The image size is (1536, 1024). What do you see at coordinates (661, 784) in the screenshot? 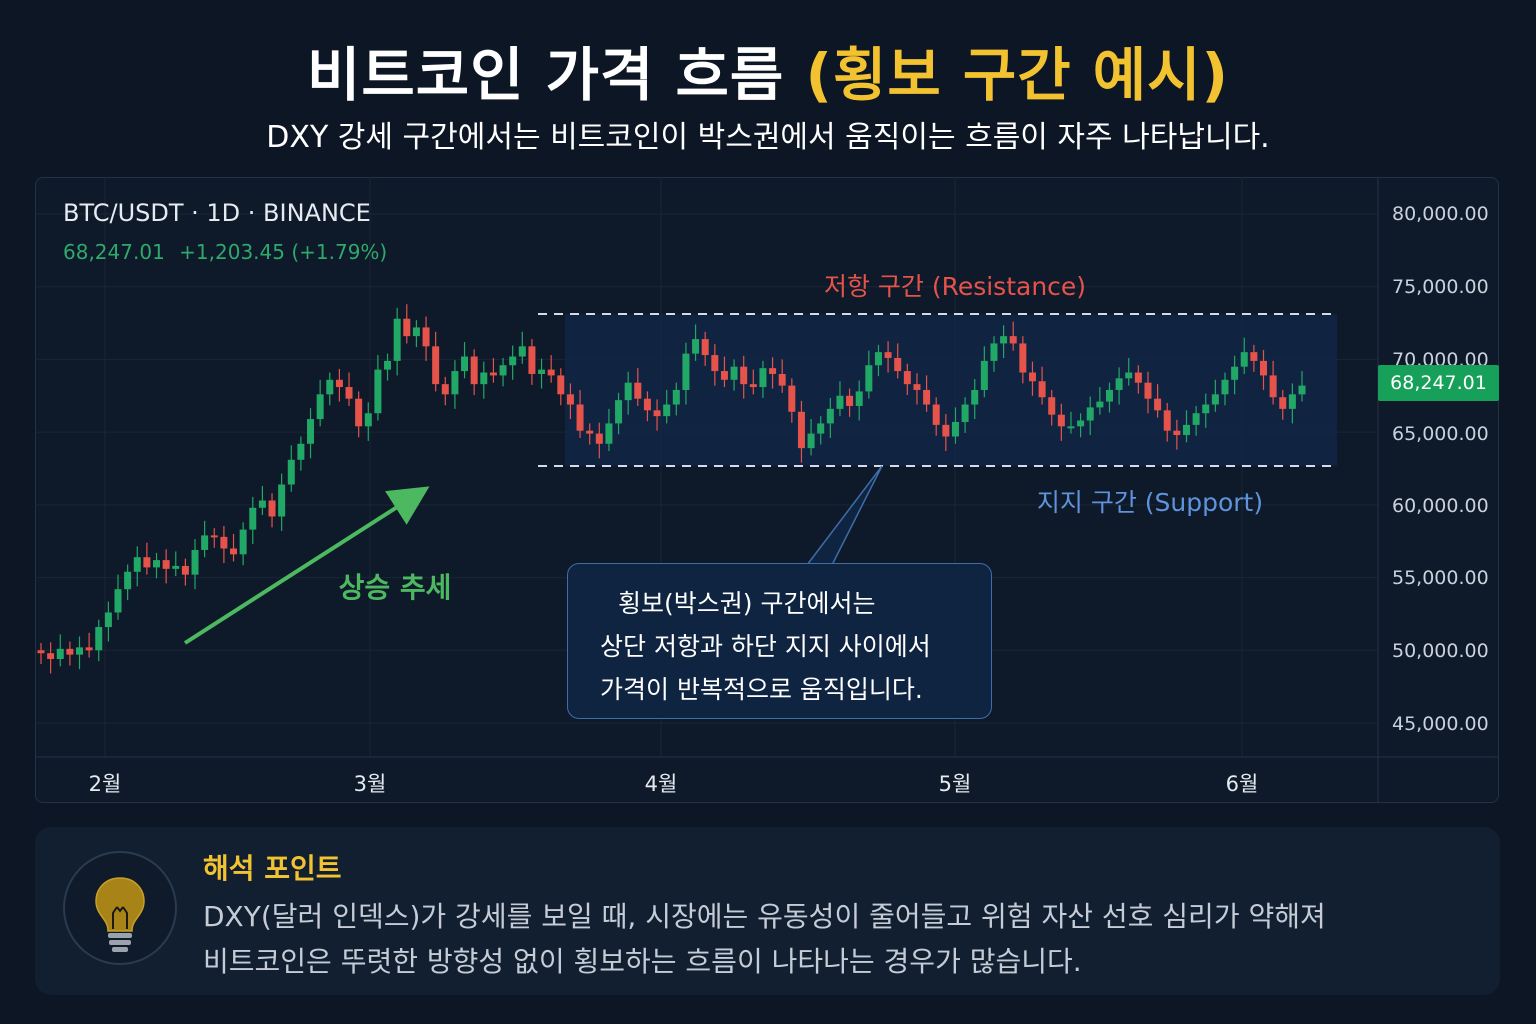
I see `x-tick-label: 4월` at bounding box center [661, 784].